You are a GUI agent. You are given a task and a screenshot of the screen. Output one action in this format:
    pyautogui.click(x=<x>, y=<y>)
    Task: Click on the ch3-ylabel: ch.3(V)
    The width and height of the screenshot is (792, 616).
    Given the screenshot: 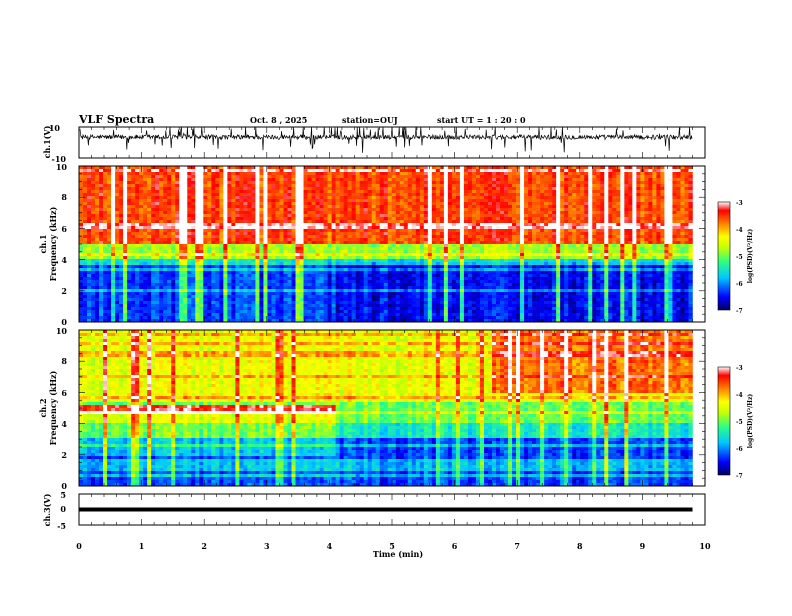 What is the action you would take?
    pyautogui.click(x=47, y=509)
    